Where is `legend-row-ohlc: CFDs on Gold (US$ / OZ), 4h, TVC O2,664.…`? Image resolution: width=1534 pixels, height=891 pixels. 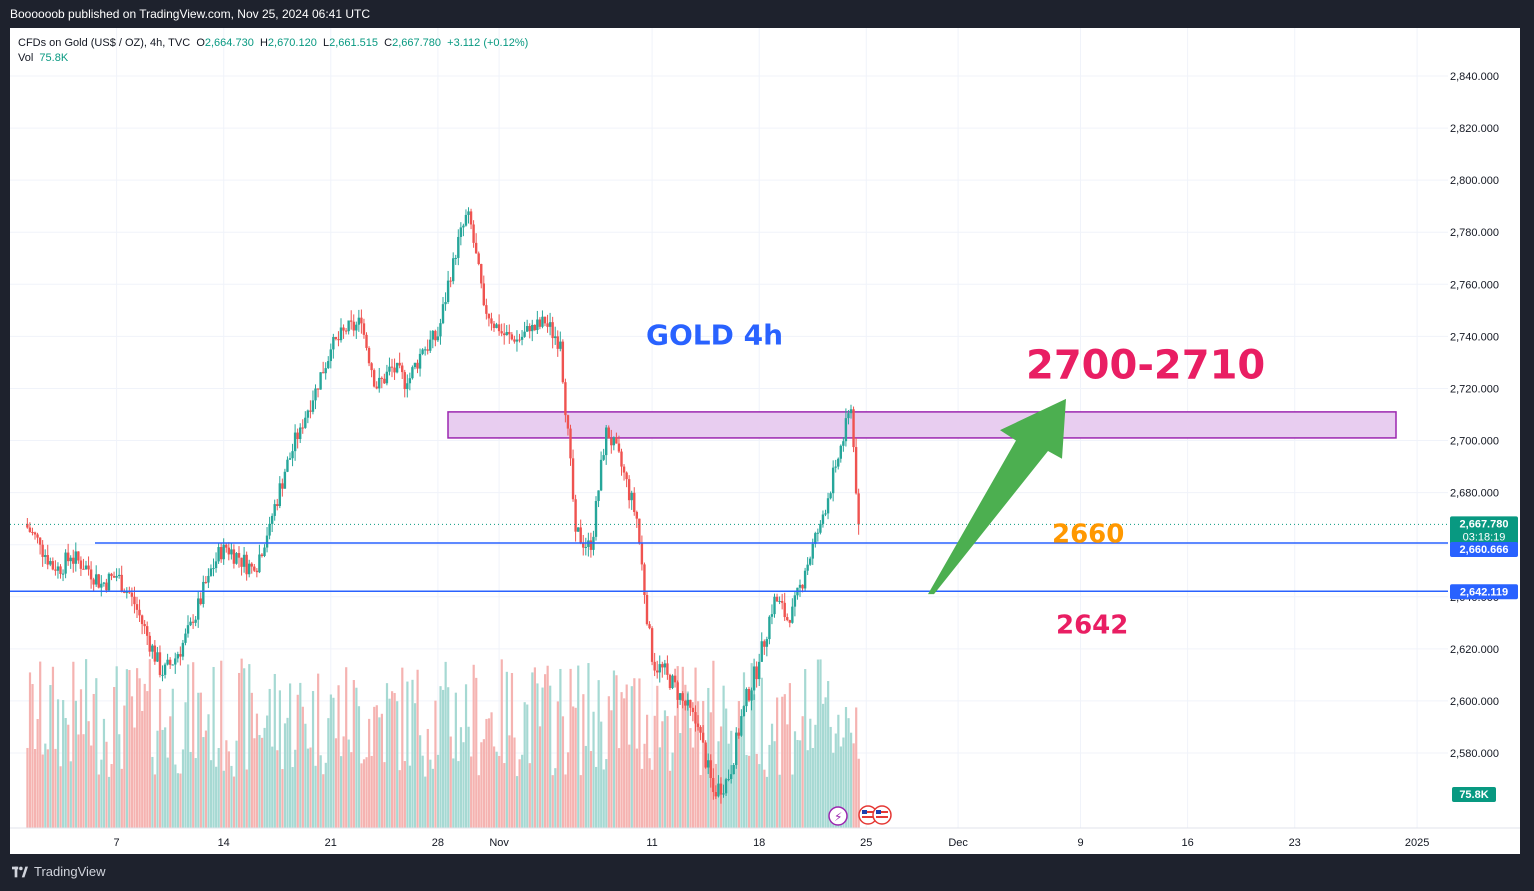
legend-row-ohlc: CFDs on Gold (US$ / OZ), 4h, TVC O2,664.… is located at coordinates (273, 43).